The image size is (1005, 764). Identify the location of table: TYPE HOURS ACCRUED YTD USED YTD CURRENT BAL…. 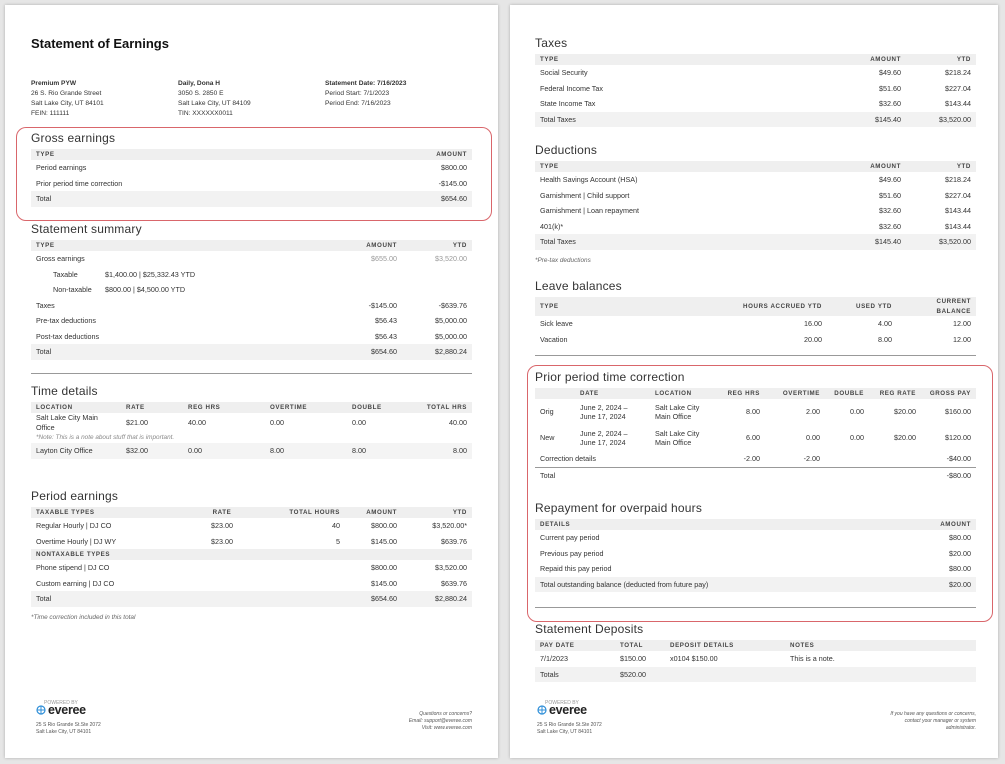
(755, 322).